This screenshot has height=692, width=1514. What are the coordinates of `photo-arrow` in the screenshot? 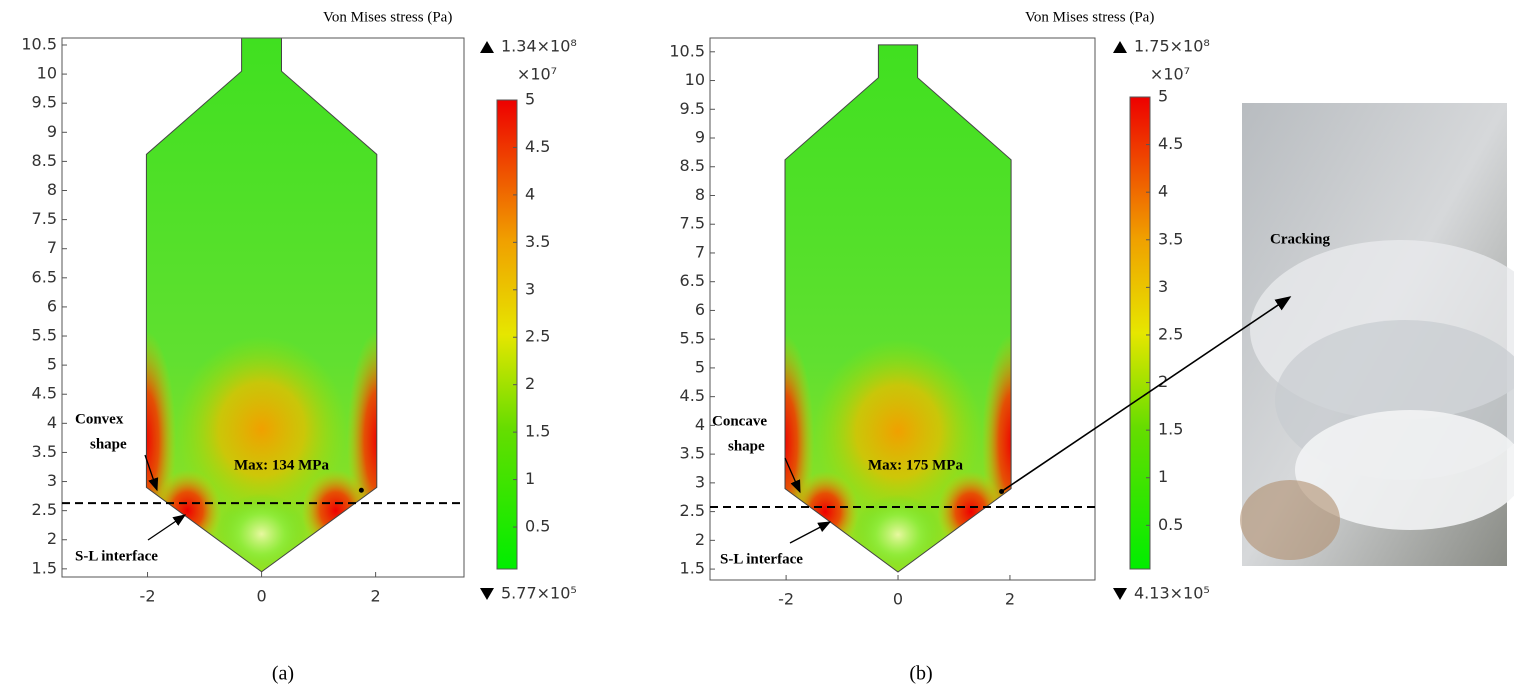 It's located at (1146, 394).